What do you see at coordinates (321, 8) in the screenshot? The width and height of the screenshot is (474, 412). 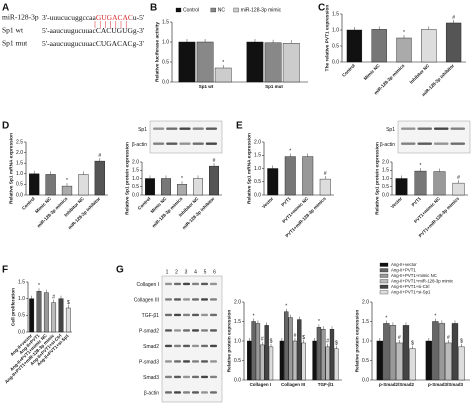 I see `panel-letter: C` at bounding box center [321, 8].